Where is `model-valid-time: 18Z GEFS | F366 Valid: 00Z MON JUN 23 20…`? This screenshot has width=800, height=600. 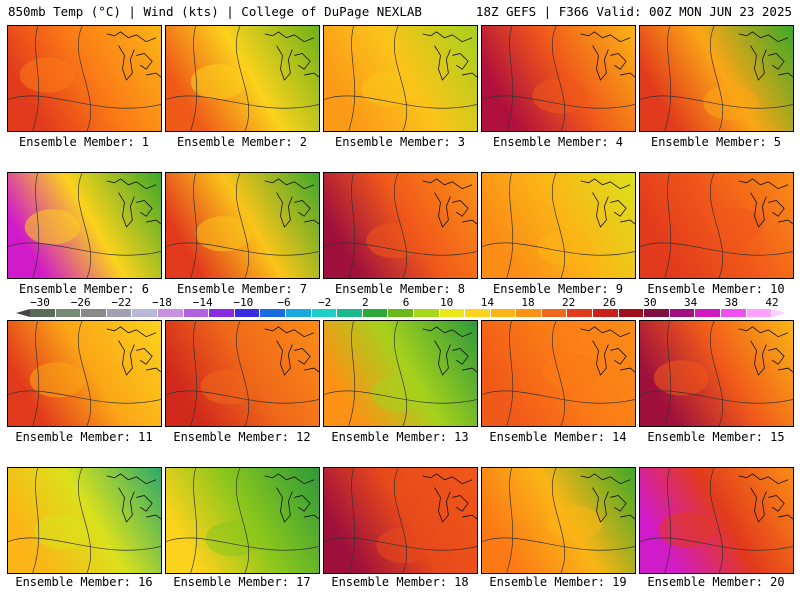
model-valid-time: 18Z GEFS | F366 Valid: 00Z MON JUN 23 20… is located at coordinates (633, 11).